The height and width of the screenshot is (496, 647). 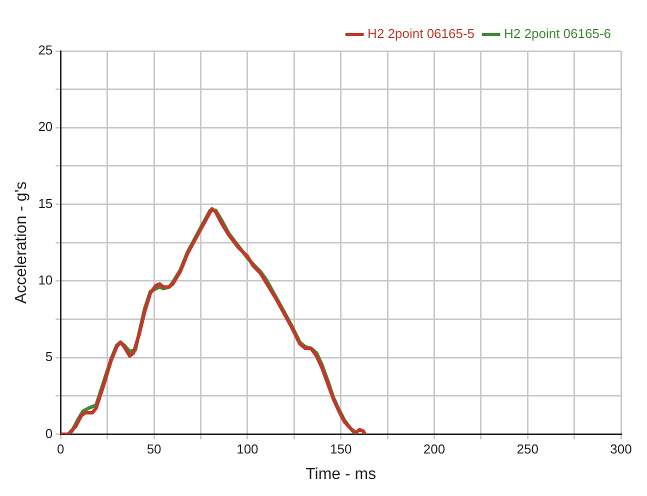 I want to click on x-axis-title: Time - ms, so click(x=341, y=474).